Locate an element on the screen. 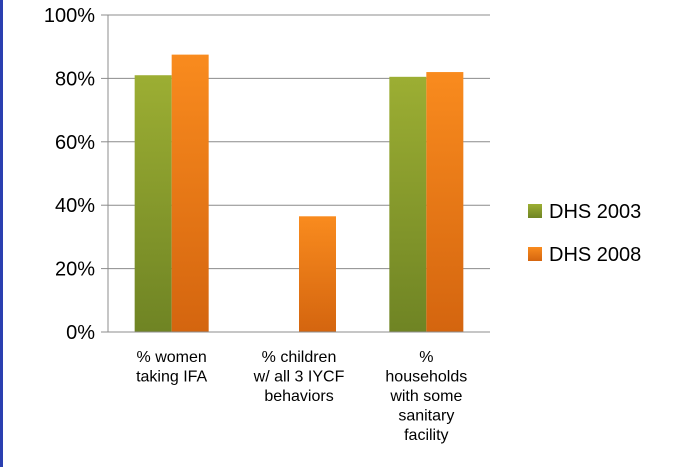  x-category-label: % households with some sanitary facility is located at coordinates (426, 396).